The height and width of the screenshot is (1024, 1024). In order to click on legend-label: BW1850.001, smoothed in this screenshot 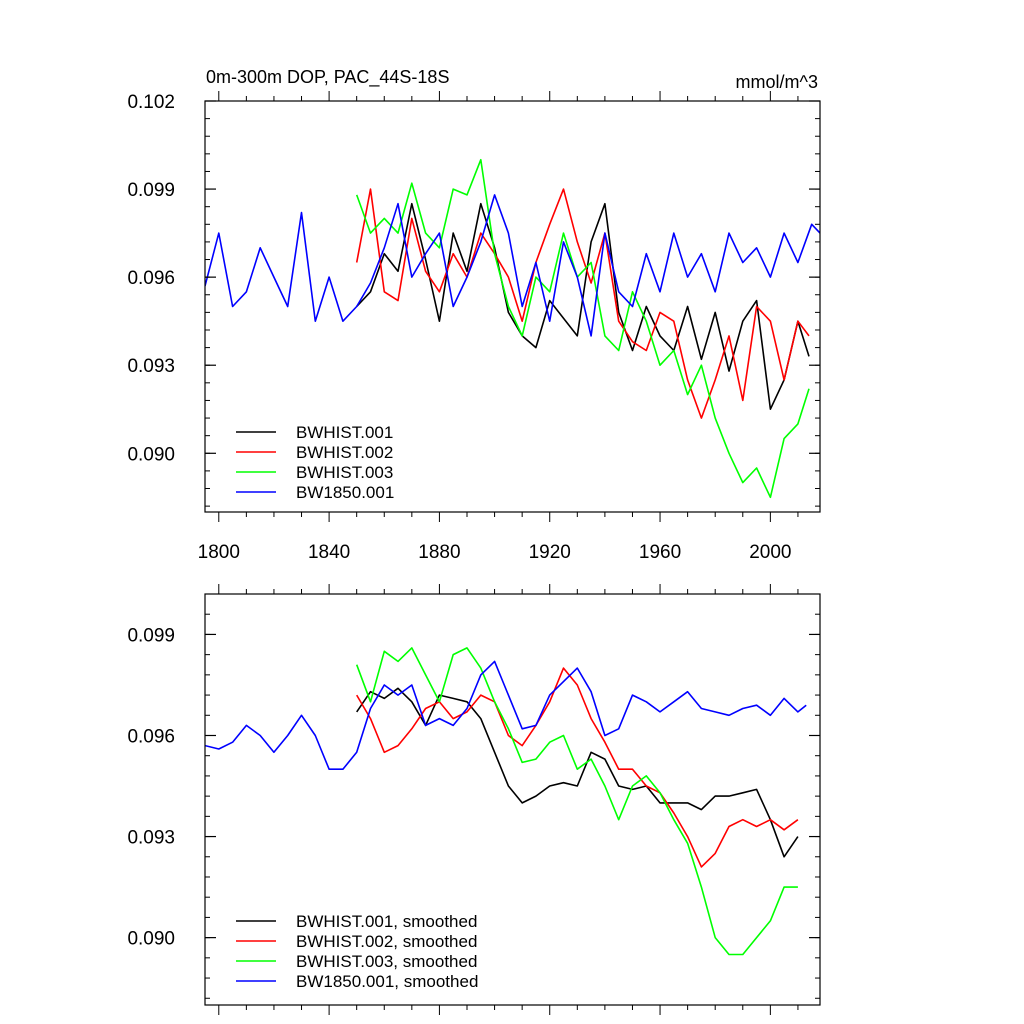, I will do `click(387, 981)`.